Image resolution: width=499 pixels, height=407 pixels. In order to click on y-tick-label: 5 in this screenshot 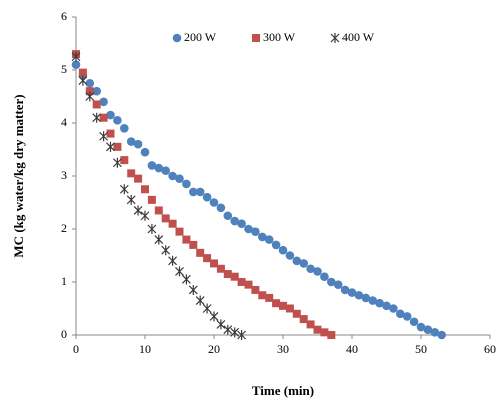, I will do `click(64, 69)`.